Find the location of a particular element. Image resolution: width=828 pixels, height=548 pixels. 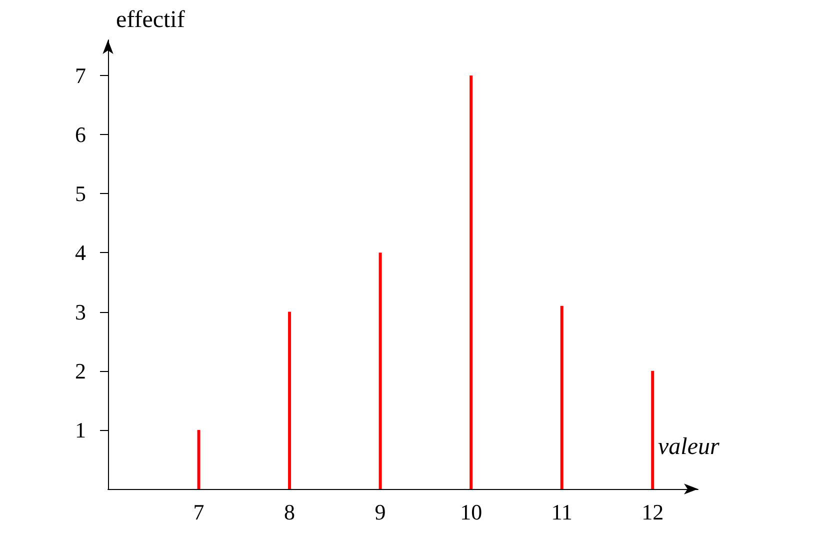

y-tick-label: 6 is located at coordinates (80, 135).